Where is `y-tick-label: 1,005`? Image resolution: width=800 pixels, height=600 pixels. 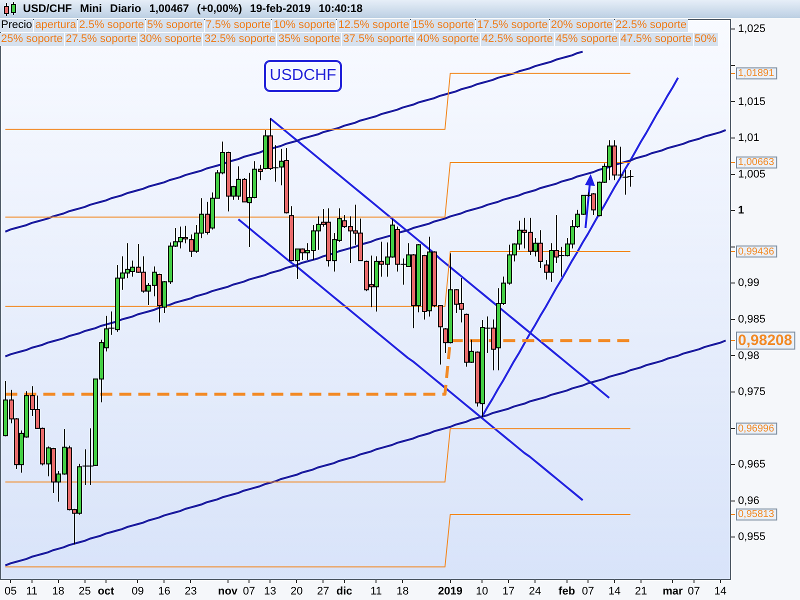 y-tick-label: 1,005 is located at coordinates (752, 174).